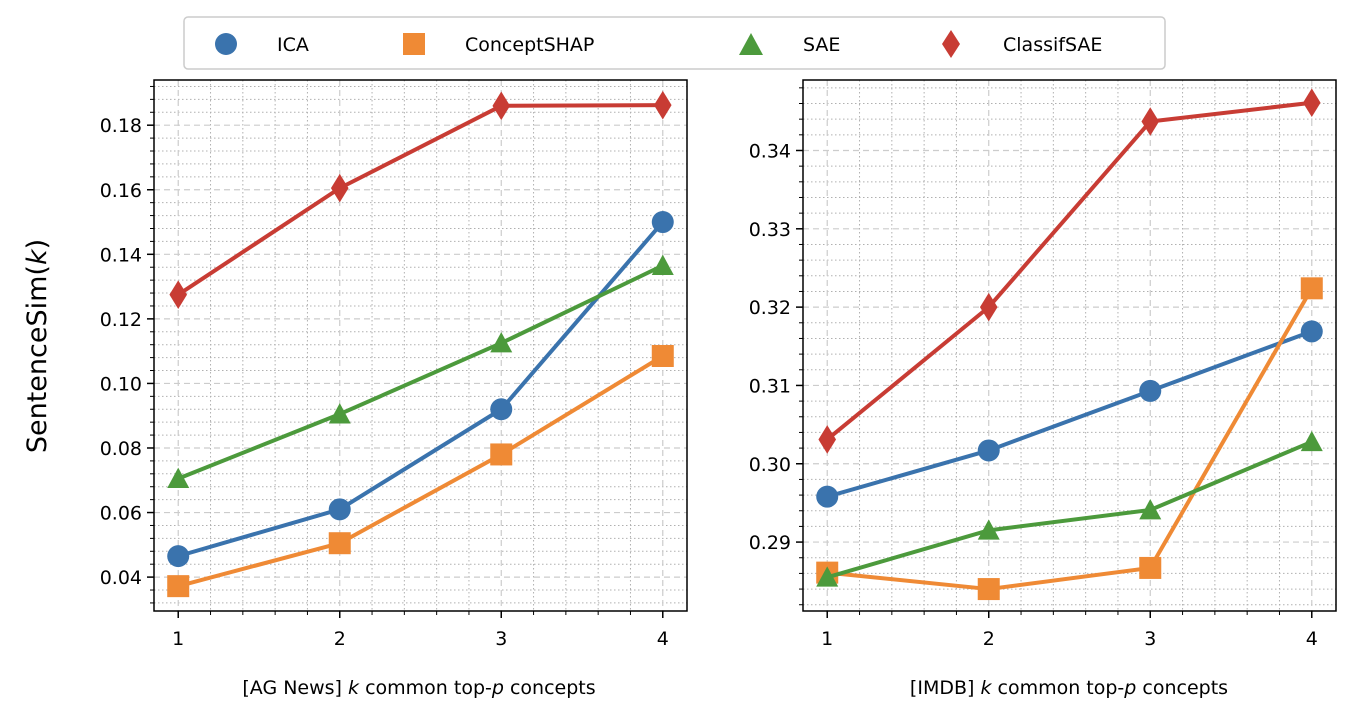 This screenshot has width=1364, height=724. I want to click on legend-marker-sae, so click(751, 44).